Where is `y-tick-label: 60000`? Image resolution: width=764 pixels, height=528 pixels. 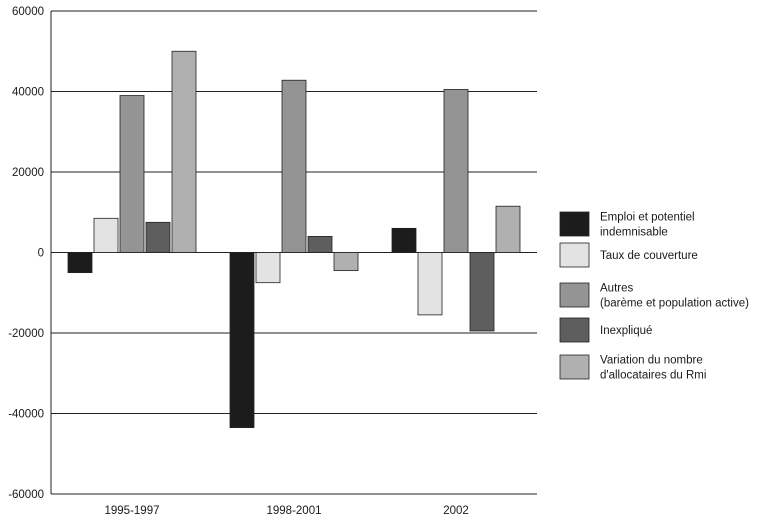 y-tick-label: 60000 is located at coordinates (28, 12).